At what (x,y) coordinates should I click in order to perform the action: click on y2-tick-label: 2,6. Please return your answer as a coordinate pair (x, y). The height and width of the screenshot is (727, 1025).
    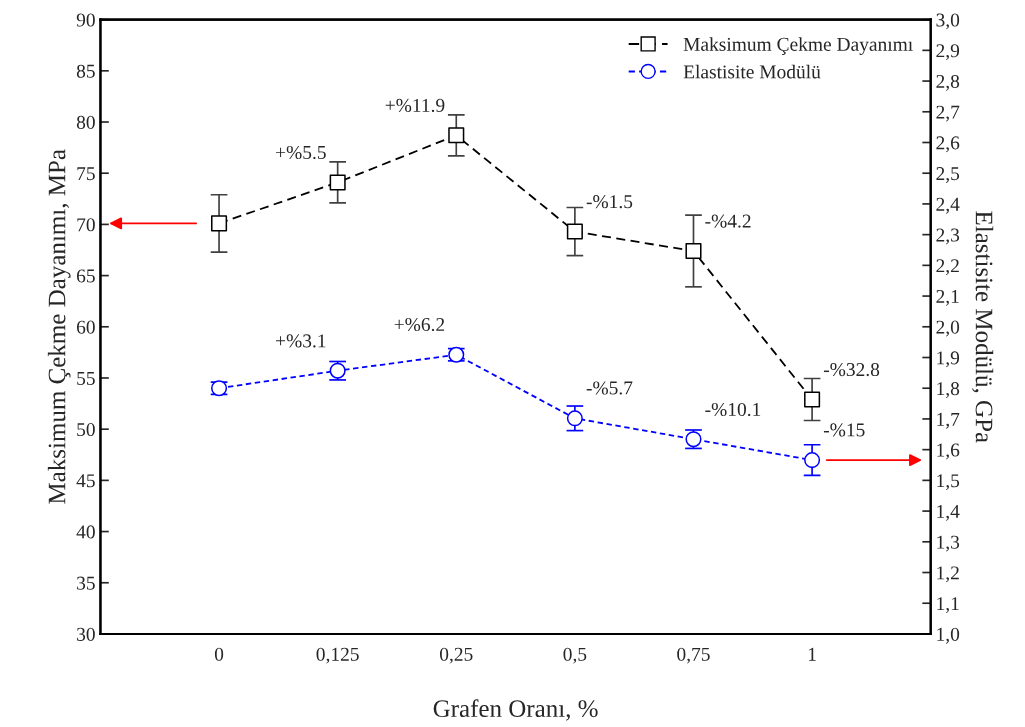
    Looking at the image, I should click on (948, 144).